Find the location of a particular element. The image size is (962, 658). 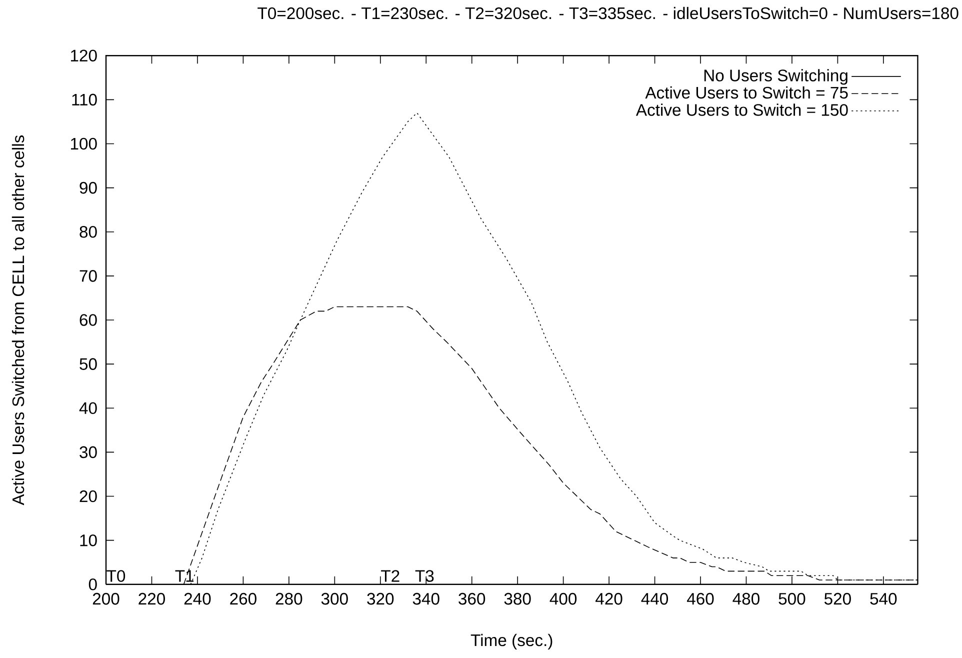

x-tick-label: 300 is located at coordinates (334, 598).